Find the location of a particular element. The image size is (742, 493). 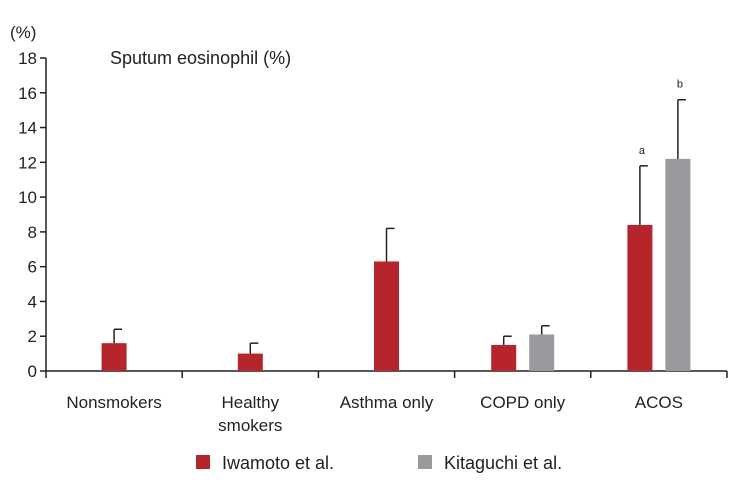

y-tick-label: 2 is located at coordinates (32, 336).